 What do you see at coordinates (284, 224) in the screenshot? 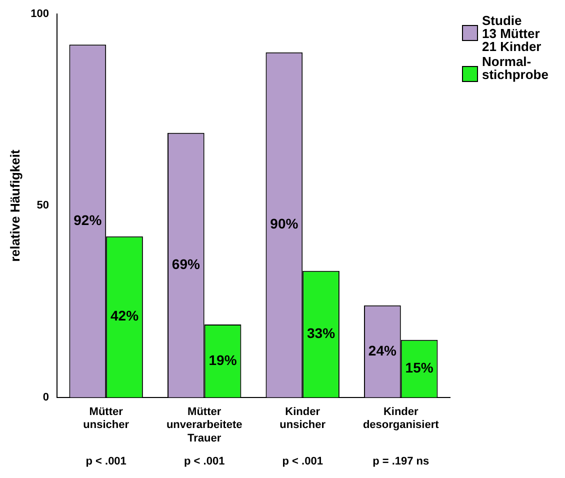
I see `data-label: 90%` at bounding box center [284, 224].